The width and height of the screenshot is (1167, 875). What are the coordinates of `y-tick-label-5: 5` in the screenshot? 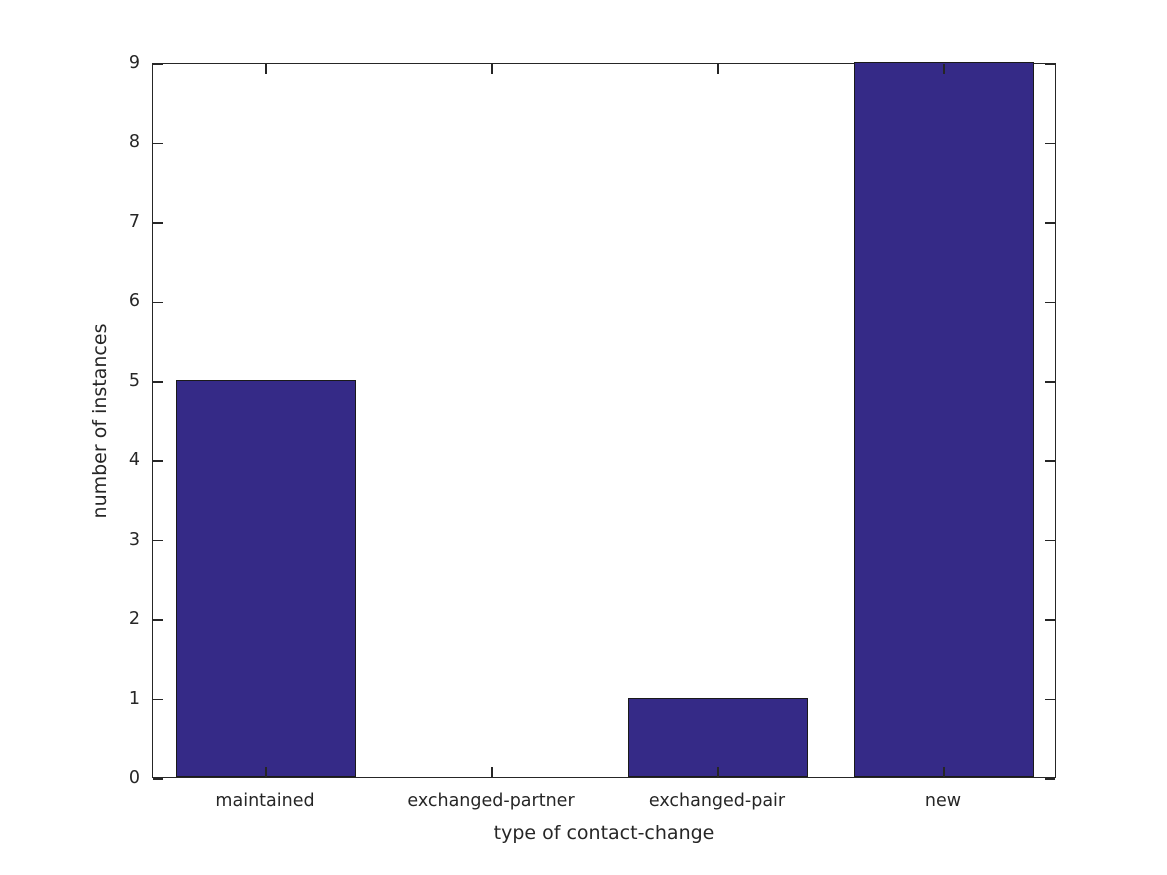 It's located at (134, 380).